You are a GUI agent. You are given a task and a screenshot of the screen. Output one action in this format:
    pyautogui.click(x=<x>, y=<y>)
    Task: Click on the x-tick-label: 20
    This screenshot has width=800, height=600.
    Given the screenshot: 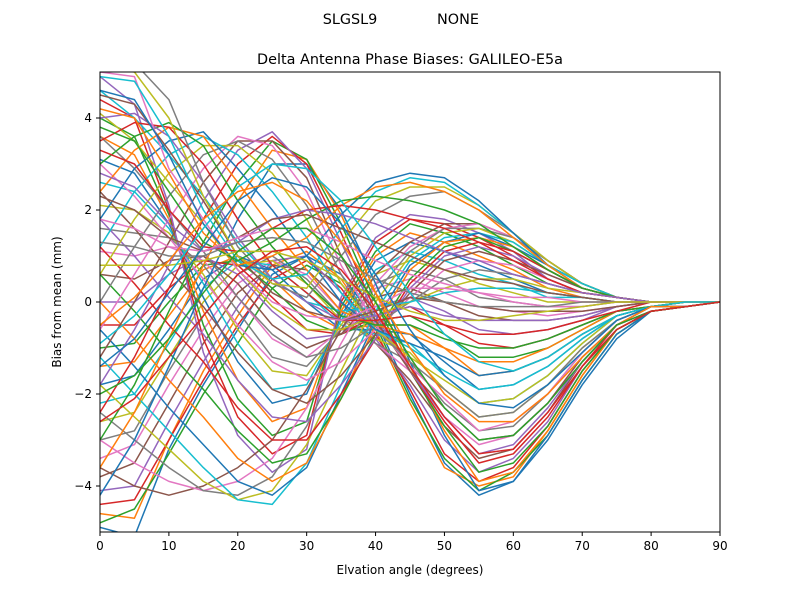 What is the action you would take?
    pyautogui.click(x=237, y=546)
    